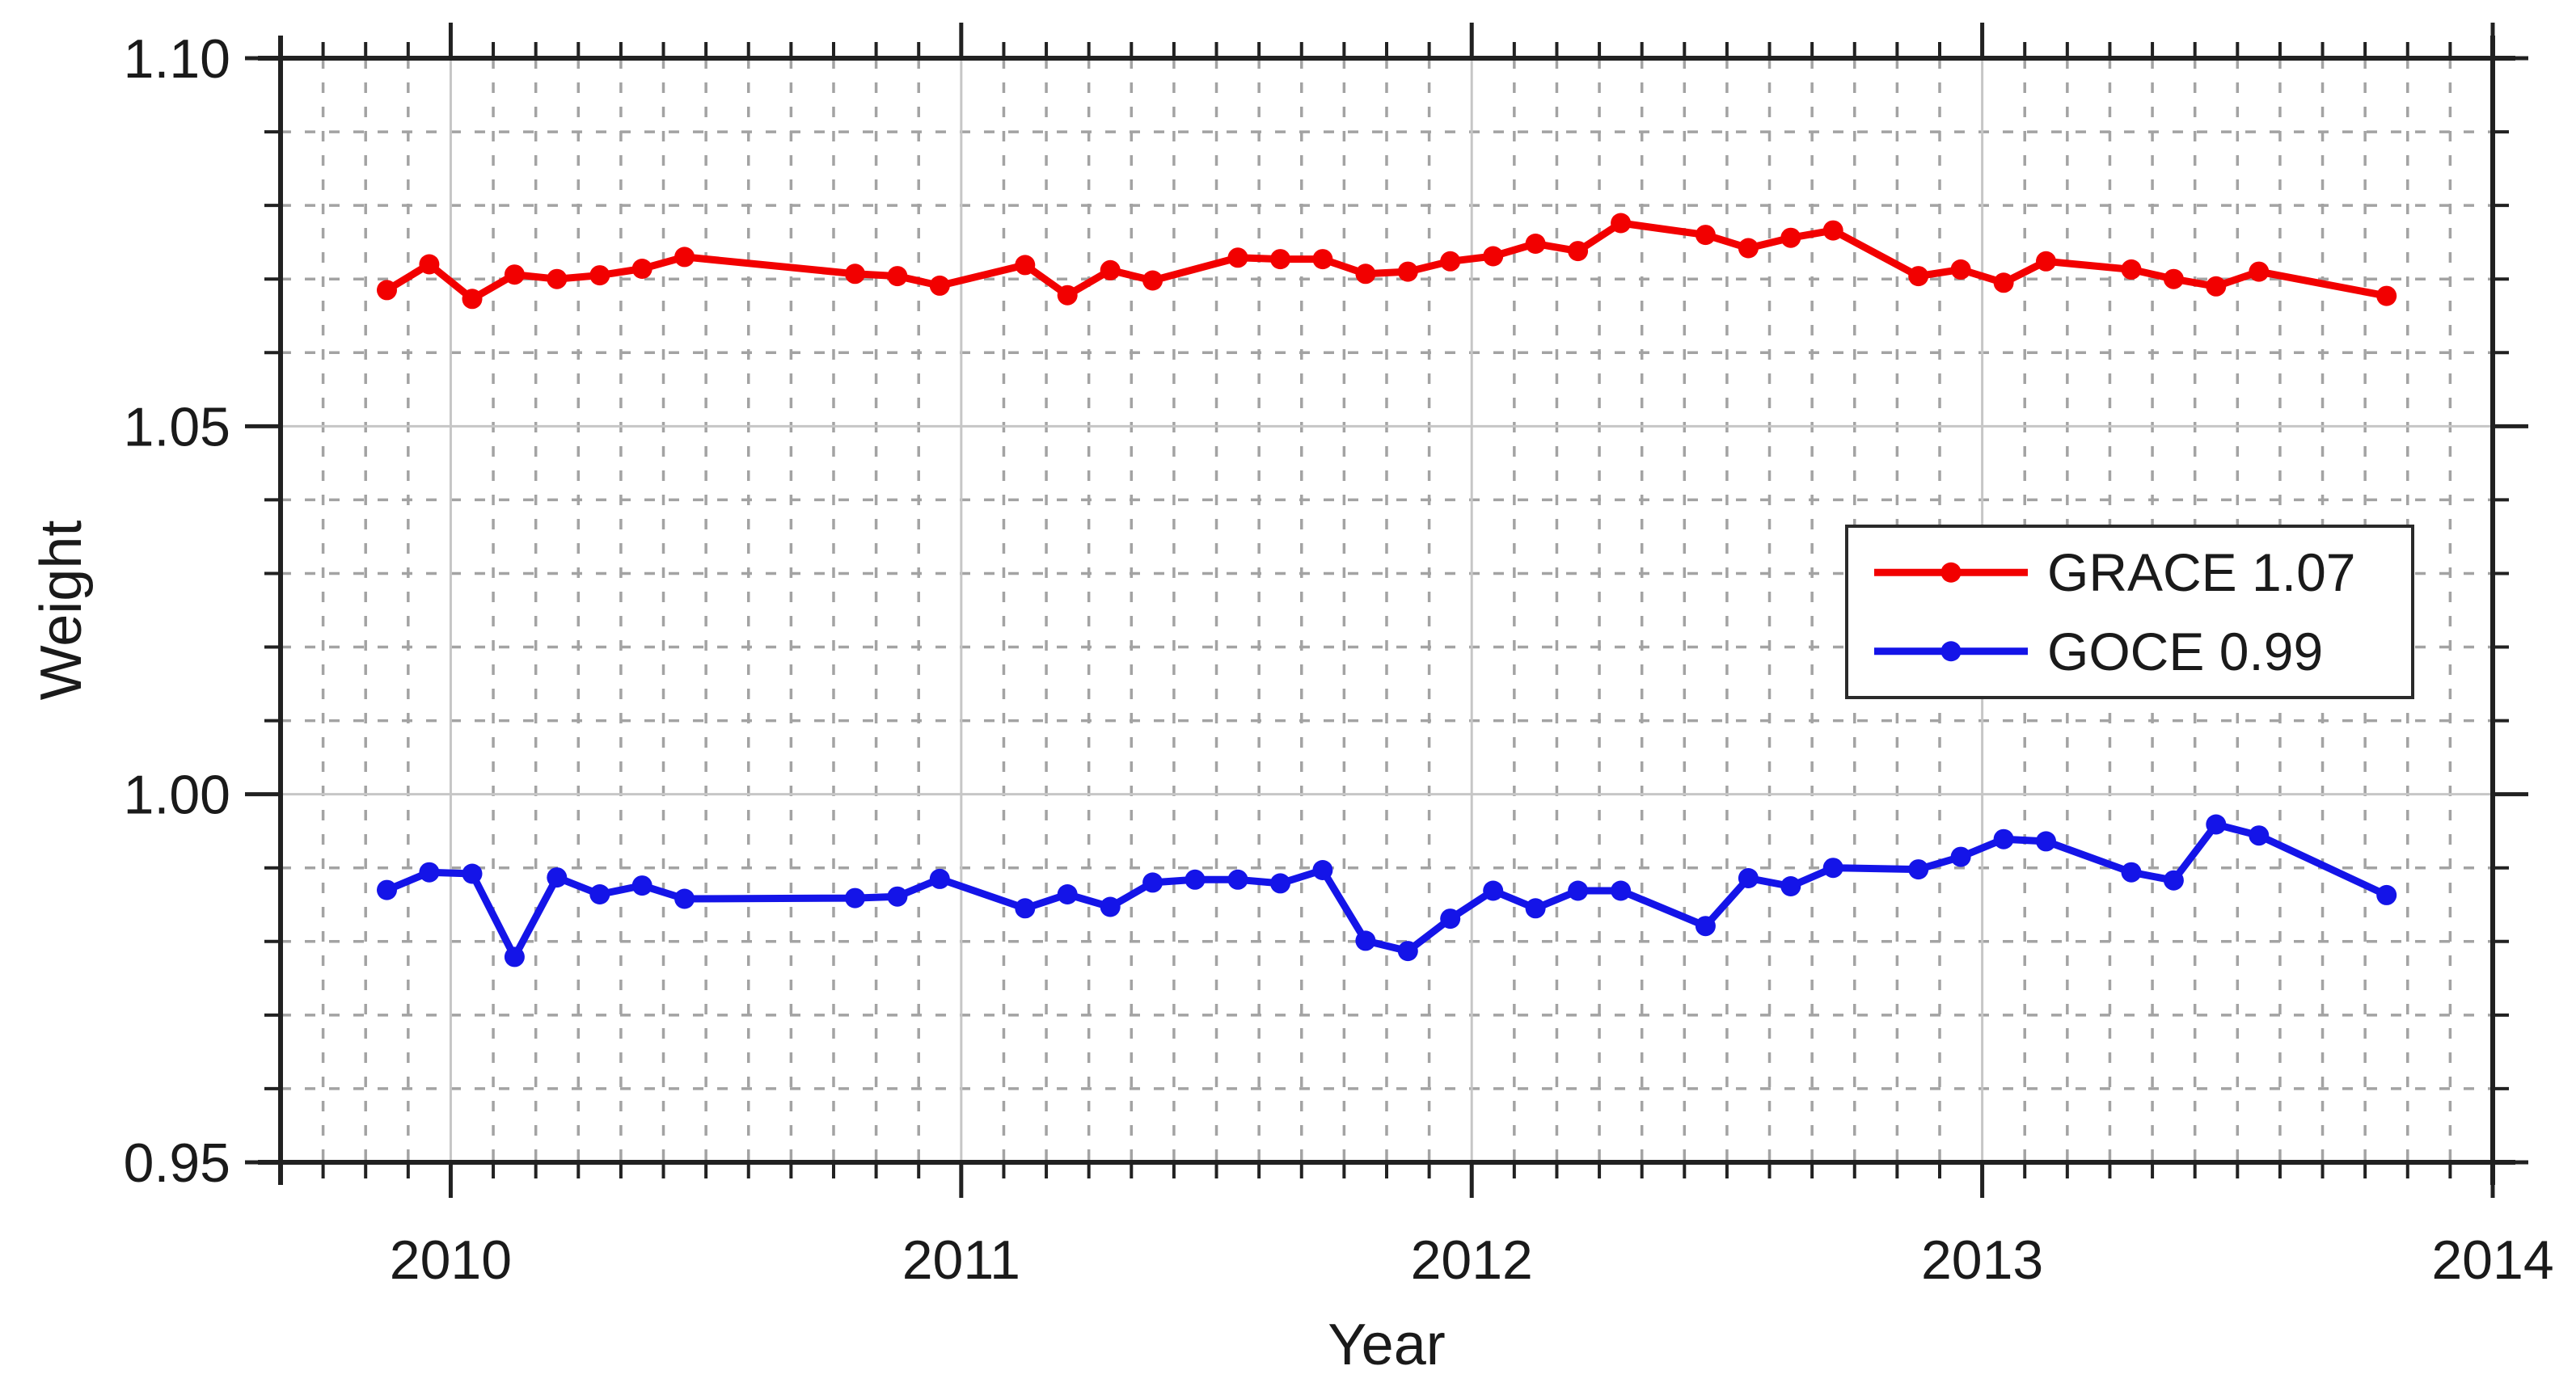 The image size is (2576, 1387). I want to click on x-tick-label: 2011, so click(961, 1260).